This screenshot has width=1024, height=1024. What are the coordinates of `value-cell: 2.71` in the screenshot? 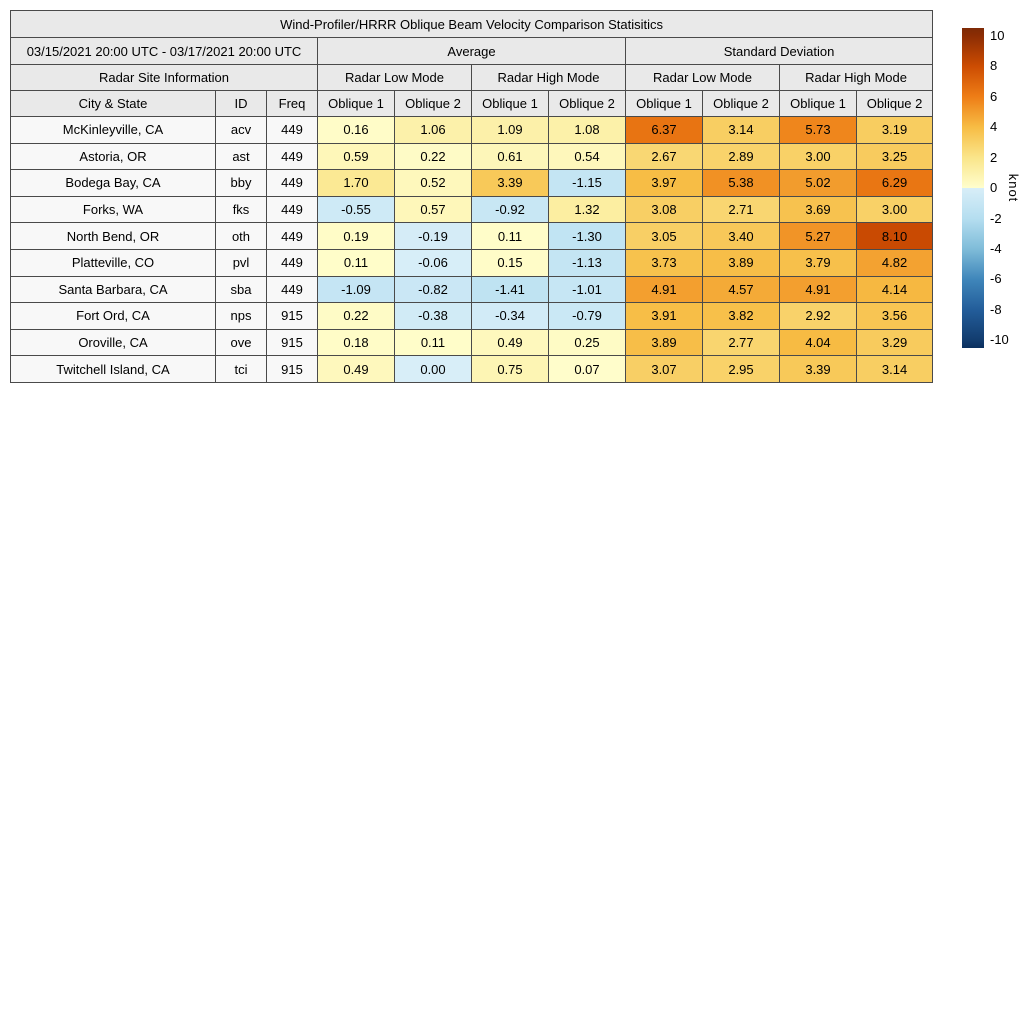 It's located at (741, 209).